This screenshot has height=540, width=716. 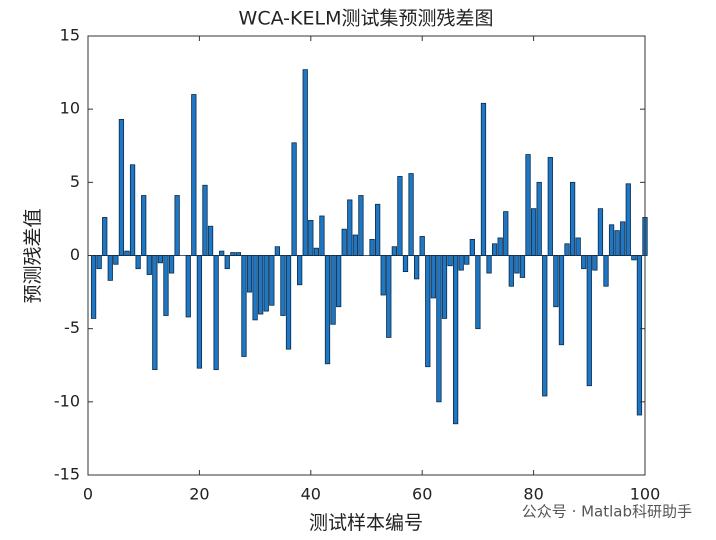 I want to click on x-tick-label: 0, so click(x=88, y=494).